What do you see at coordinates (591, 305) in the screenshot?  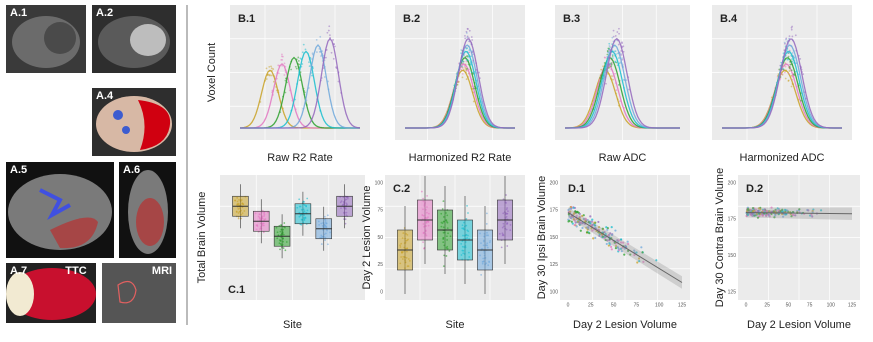 I see `x-tick-label: 25` at bounding box center [591, 305].